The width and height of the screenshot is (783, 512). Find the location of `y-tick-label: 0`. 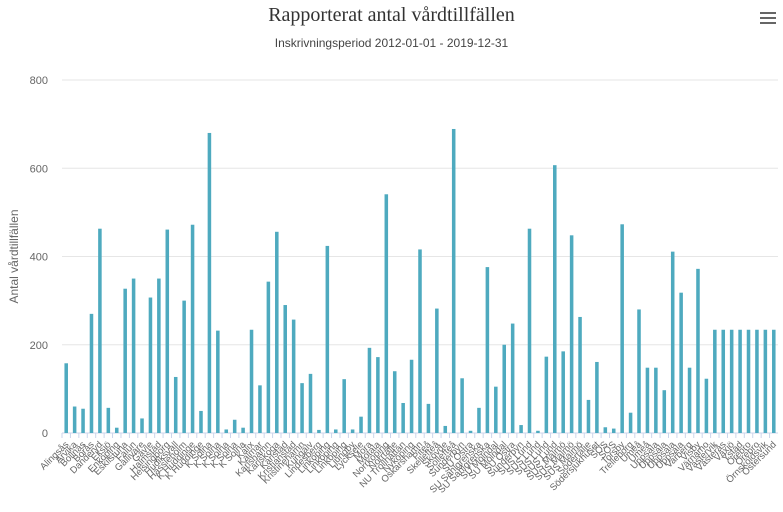

y-tick-label: 0 is located at coordinates (45, 434).